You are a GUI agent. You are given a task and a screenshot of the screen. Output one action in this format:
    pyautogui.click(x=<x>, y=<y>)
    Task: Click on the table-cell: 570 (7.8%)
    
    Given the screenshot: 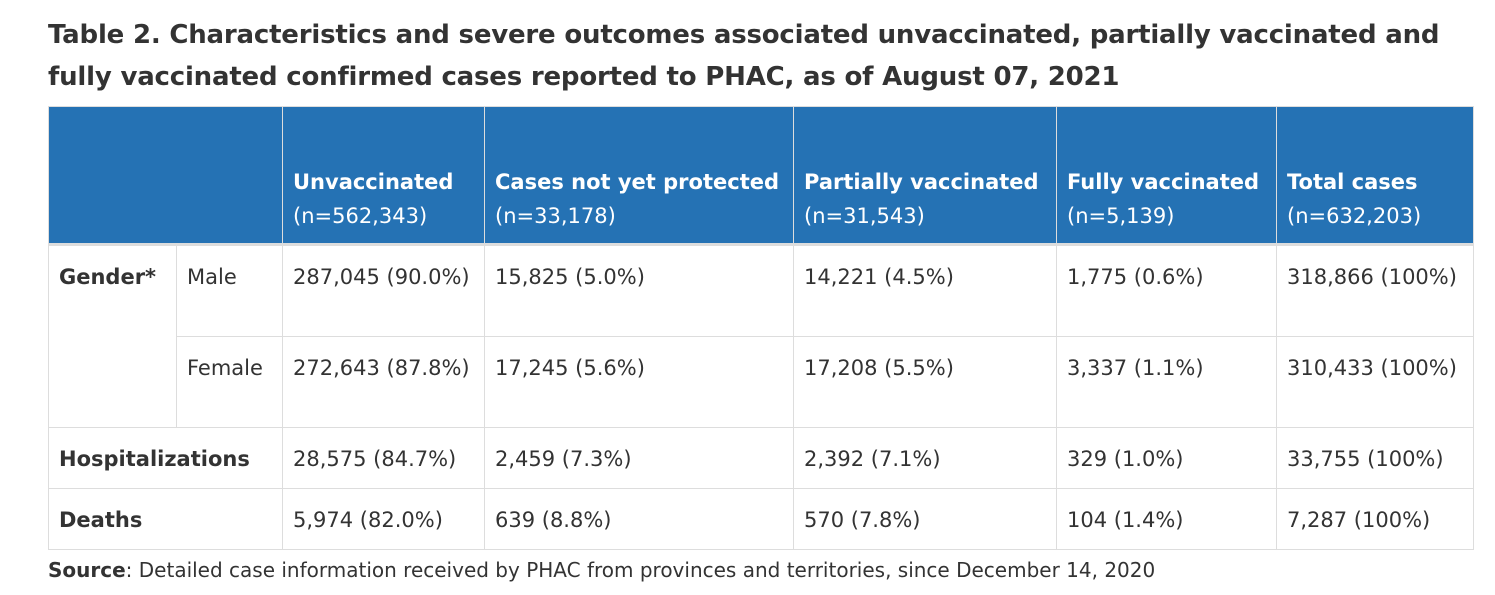 What is the action you would take?
    pyautogui.click(x=925, y=519)
    